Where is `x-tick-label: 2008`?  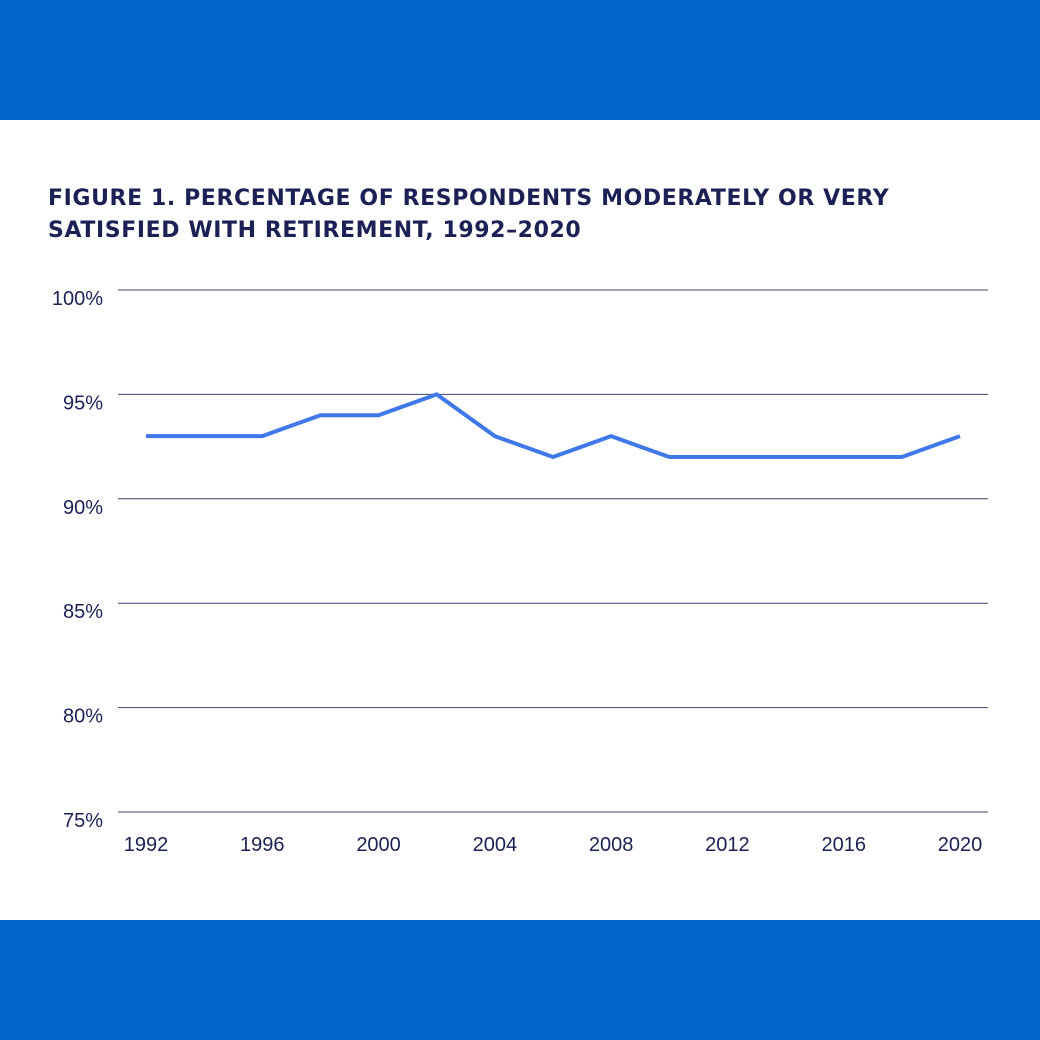
x-tick-label: 2008 is located at coordinates (611, 845).